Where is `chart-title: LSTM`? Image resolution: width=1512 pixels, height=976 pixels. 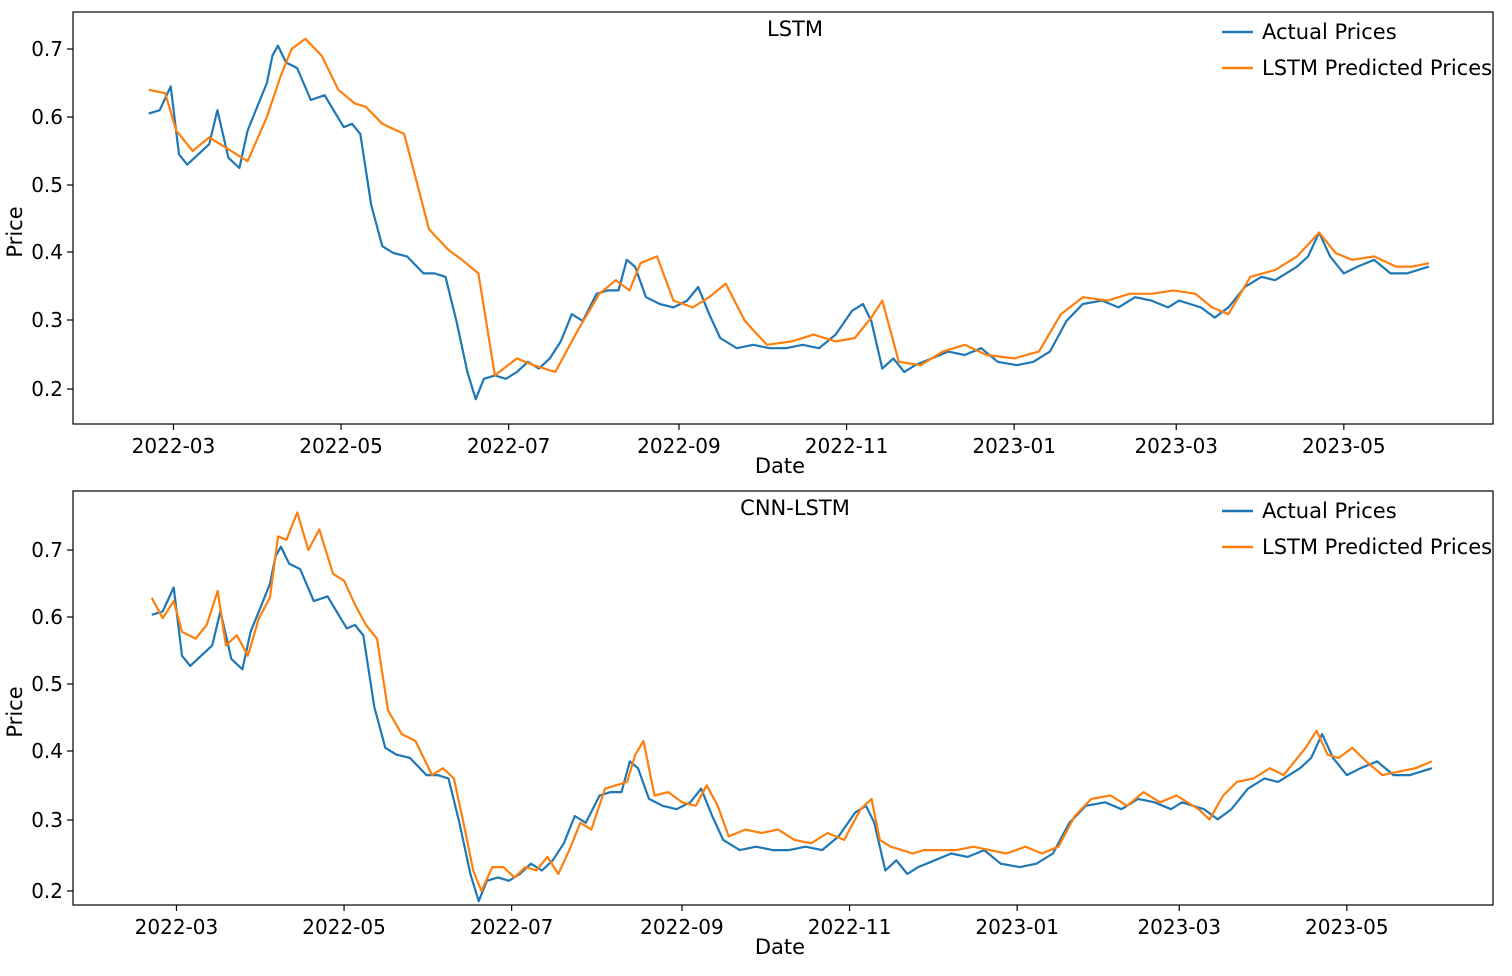 chart-title: LSTM is located at coordinates (795, 29).